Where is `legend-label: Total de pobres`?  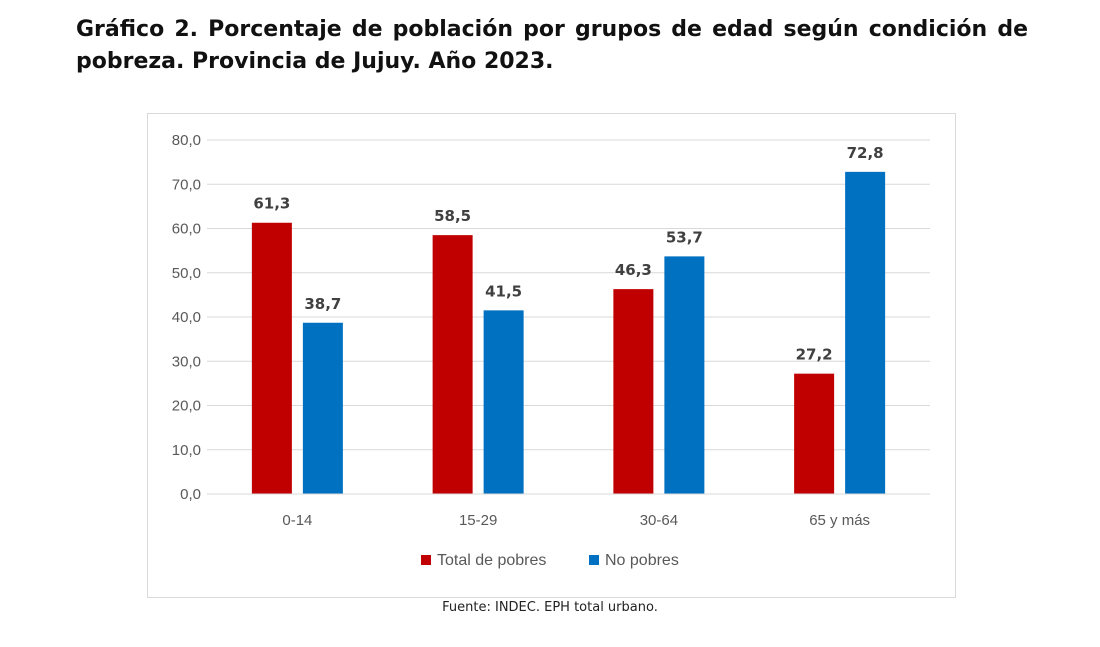
legend-label: Total de pobres is located at coordinates (491, 560).